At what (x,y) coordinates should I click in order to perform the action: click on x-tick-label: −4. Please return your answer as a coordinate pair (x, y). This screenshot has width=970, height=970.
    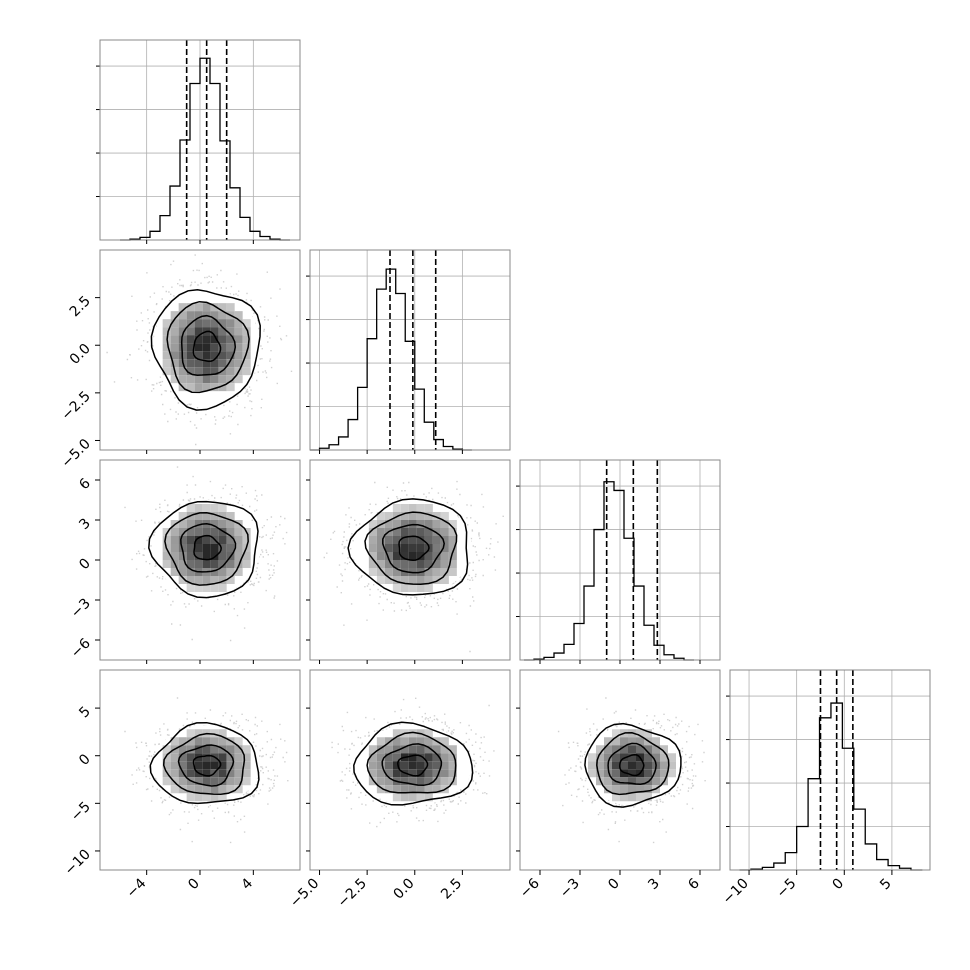
    Looking at the image, I should click on (137, 888).